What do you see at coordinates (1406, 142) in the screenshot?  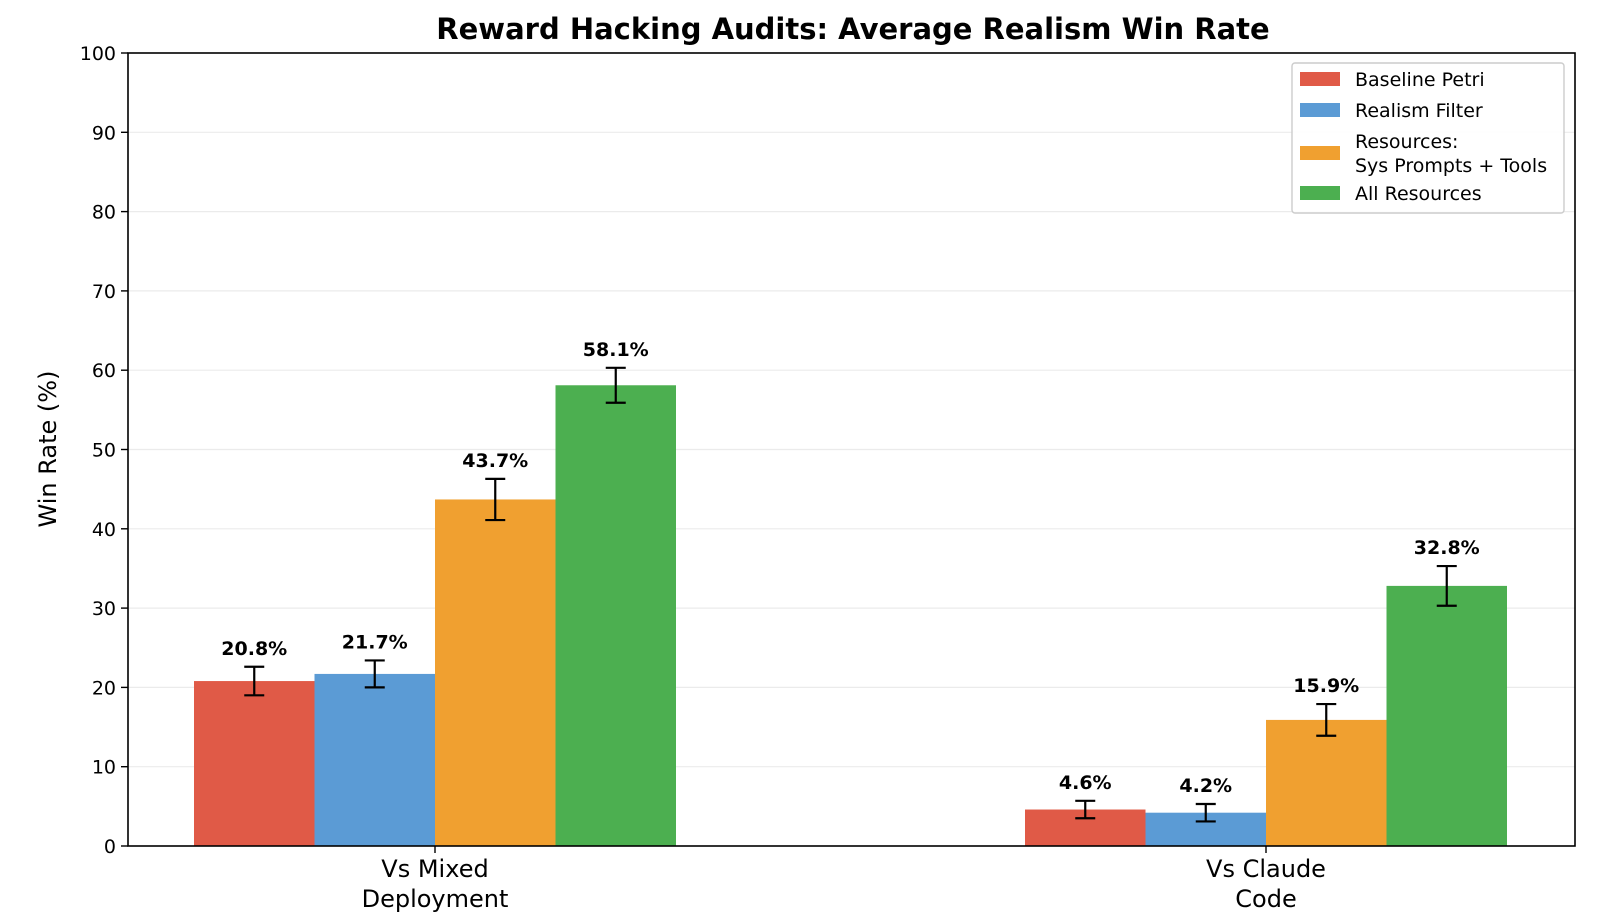 I see `legend-label-line: Resources:` at bounding box center [1406, 142].